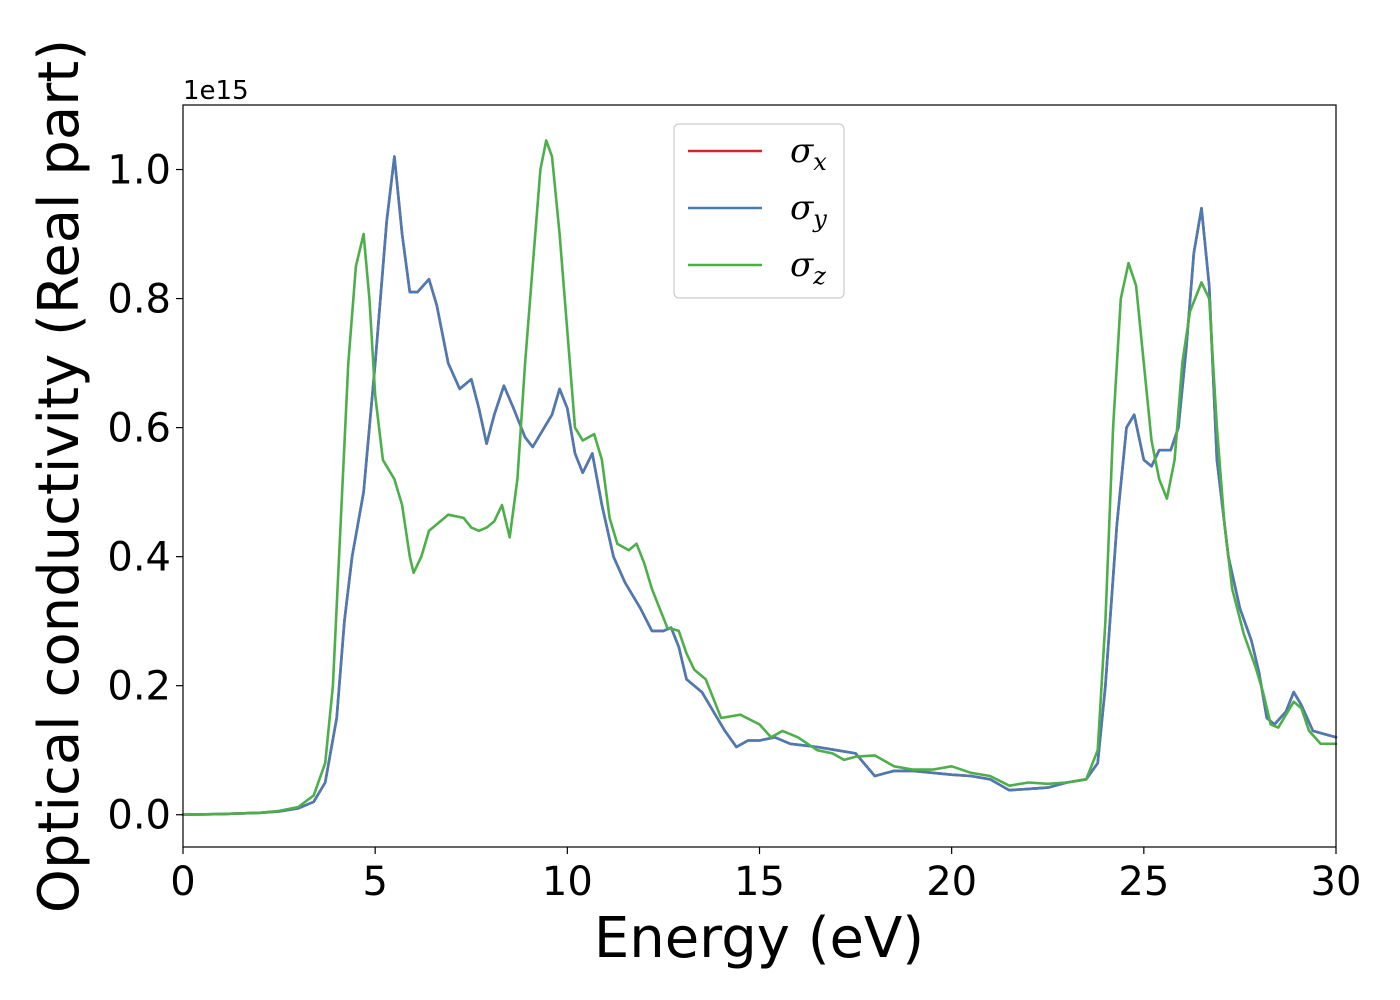 The width and height of the screenshot is (1400, 1000). I want to click on legend-frame, so click(759, 211).